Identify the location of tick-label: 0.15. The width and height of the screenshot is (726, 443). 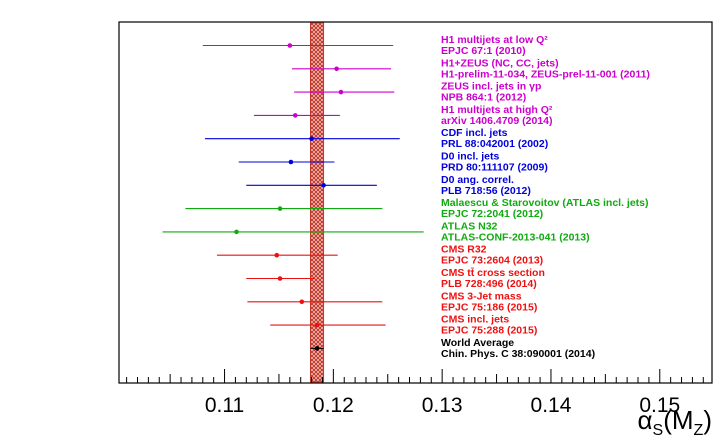
(659, 405).